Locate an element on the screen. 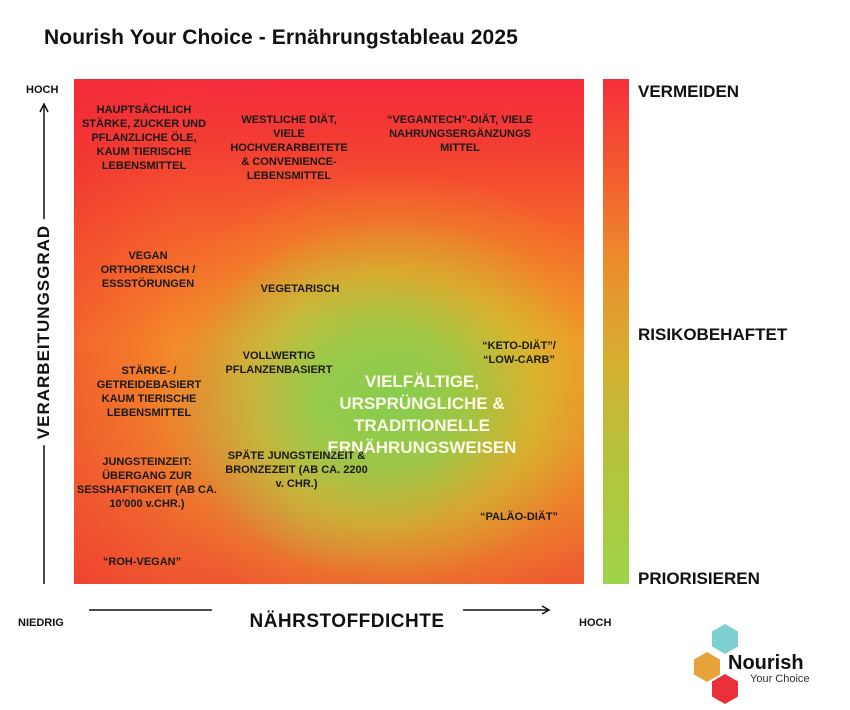 This screenshot has height=710, width=850. diet-label-paleo: “PALÄO-DIÄT” is located at coordinates (518, 517).